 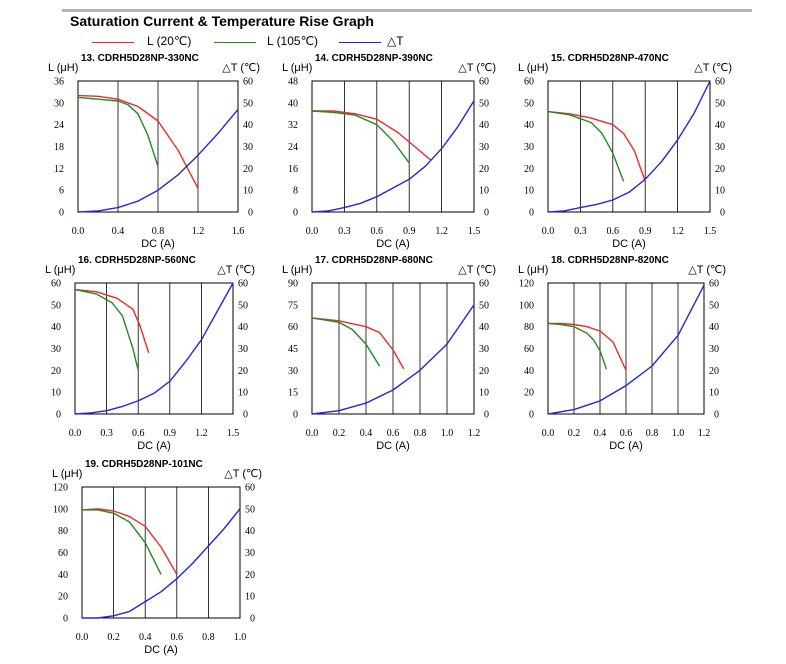 I want to click on y-tick-label: 80, so click(x=529, y=327).